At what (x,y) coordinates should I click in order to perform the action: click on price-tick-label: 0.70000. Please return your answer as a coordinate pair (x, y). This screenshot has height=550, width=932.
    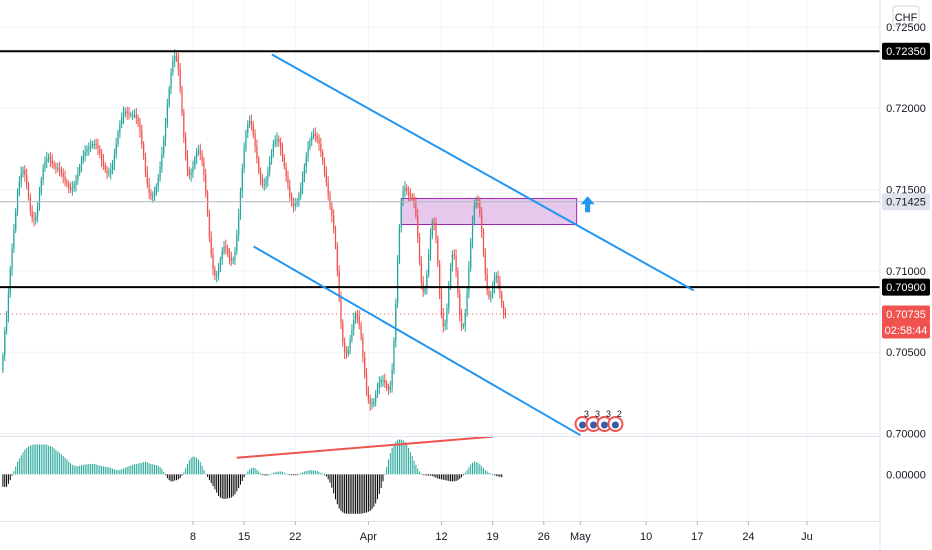
    Looking at the image, I should click on (906, 435).